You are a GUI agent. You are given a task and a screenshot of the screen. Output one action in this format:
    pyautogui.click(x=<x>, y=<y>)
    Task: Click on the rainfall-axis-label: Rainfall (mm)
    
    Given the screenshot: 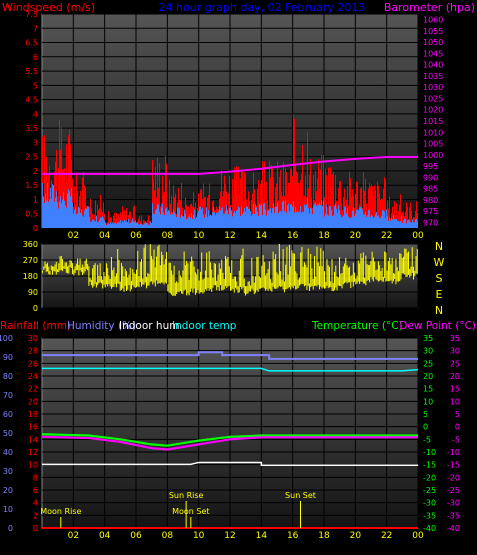 What is the action you would take?
    pyautogui.click(x=35, y=326)
    